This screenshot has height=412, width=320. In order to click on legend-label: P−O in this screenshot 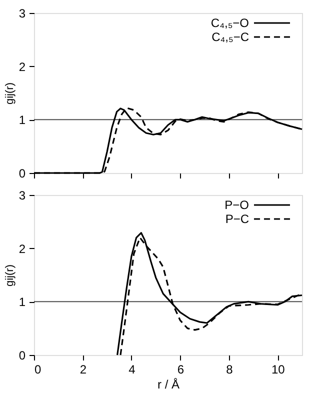, I will do `click(236, 205)`.